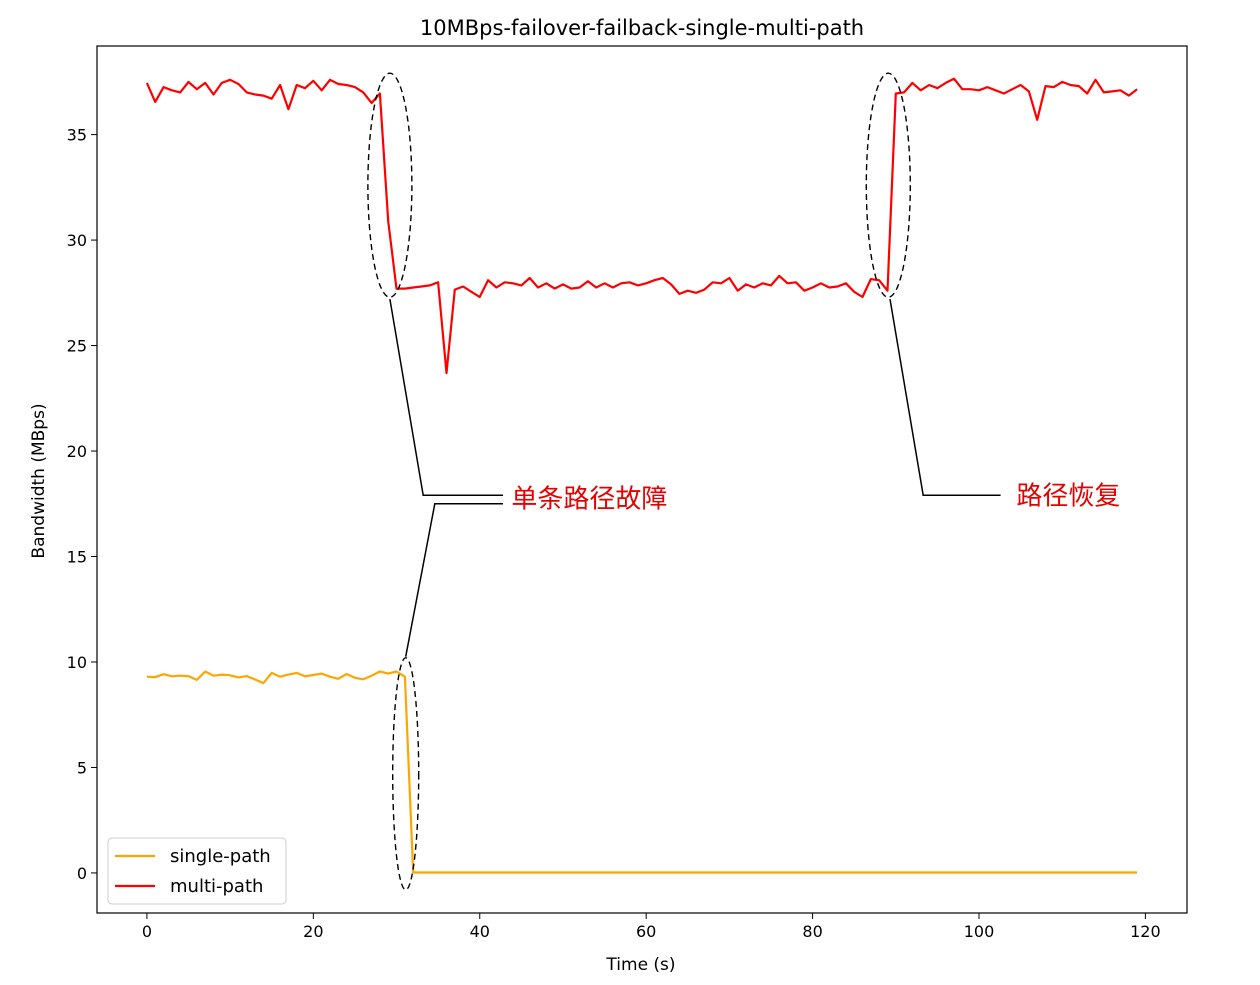  I want to click on y-tick-label: 10, so click(77, 662).